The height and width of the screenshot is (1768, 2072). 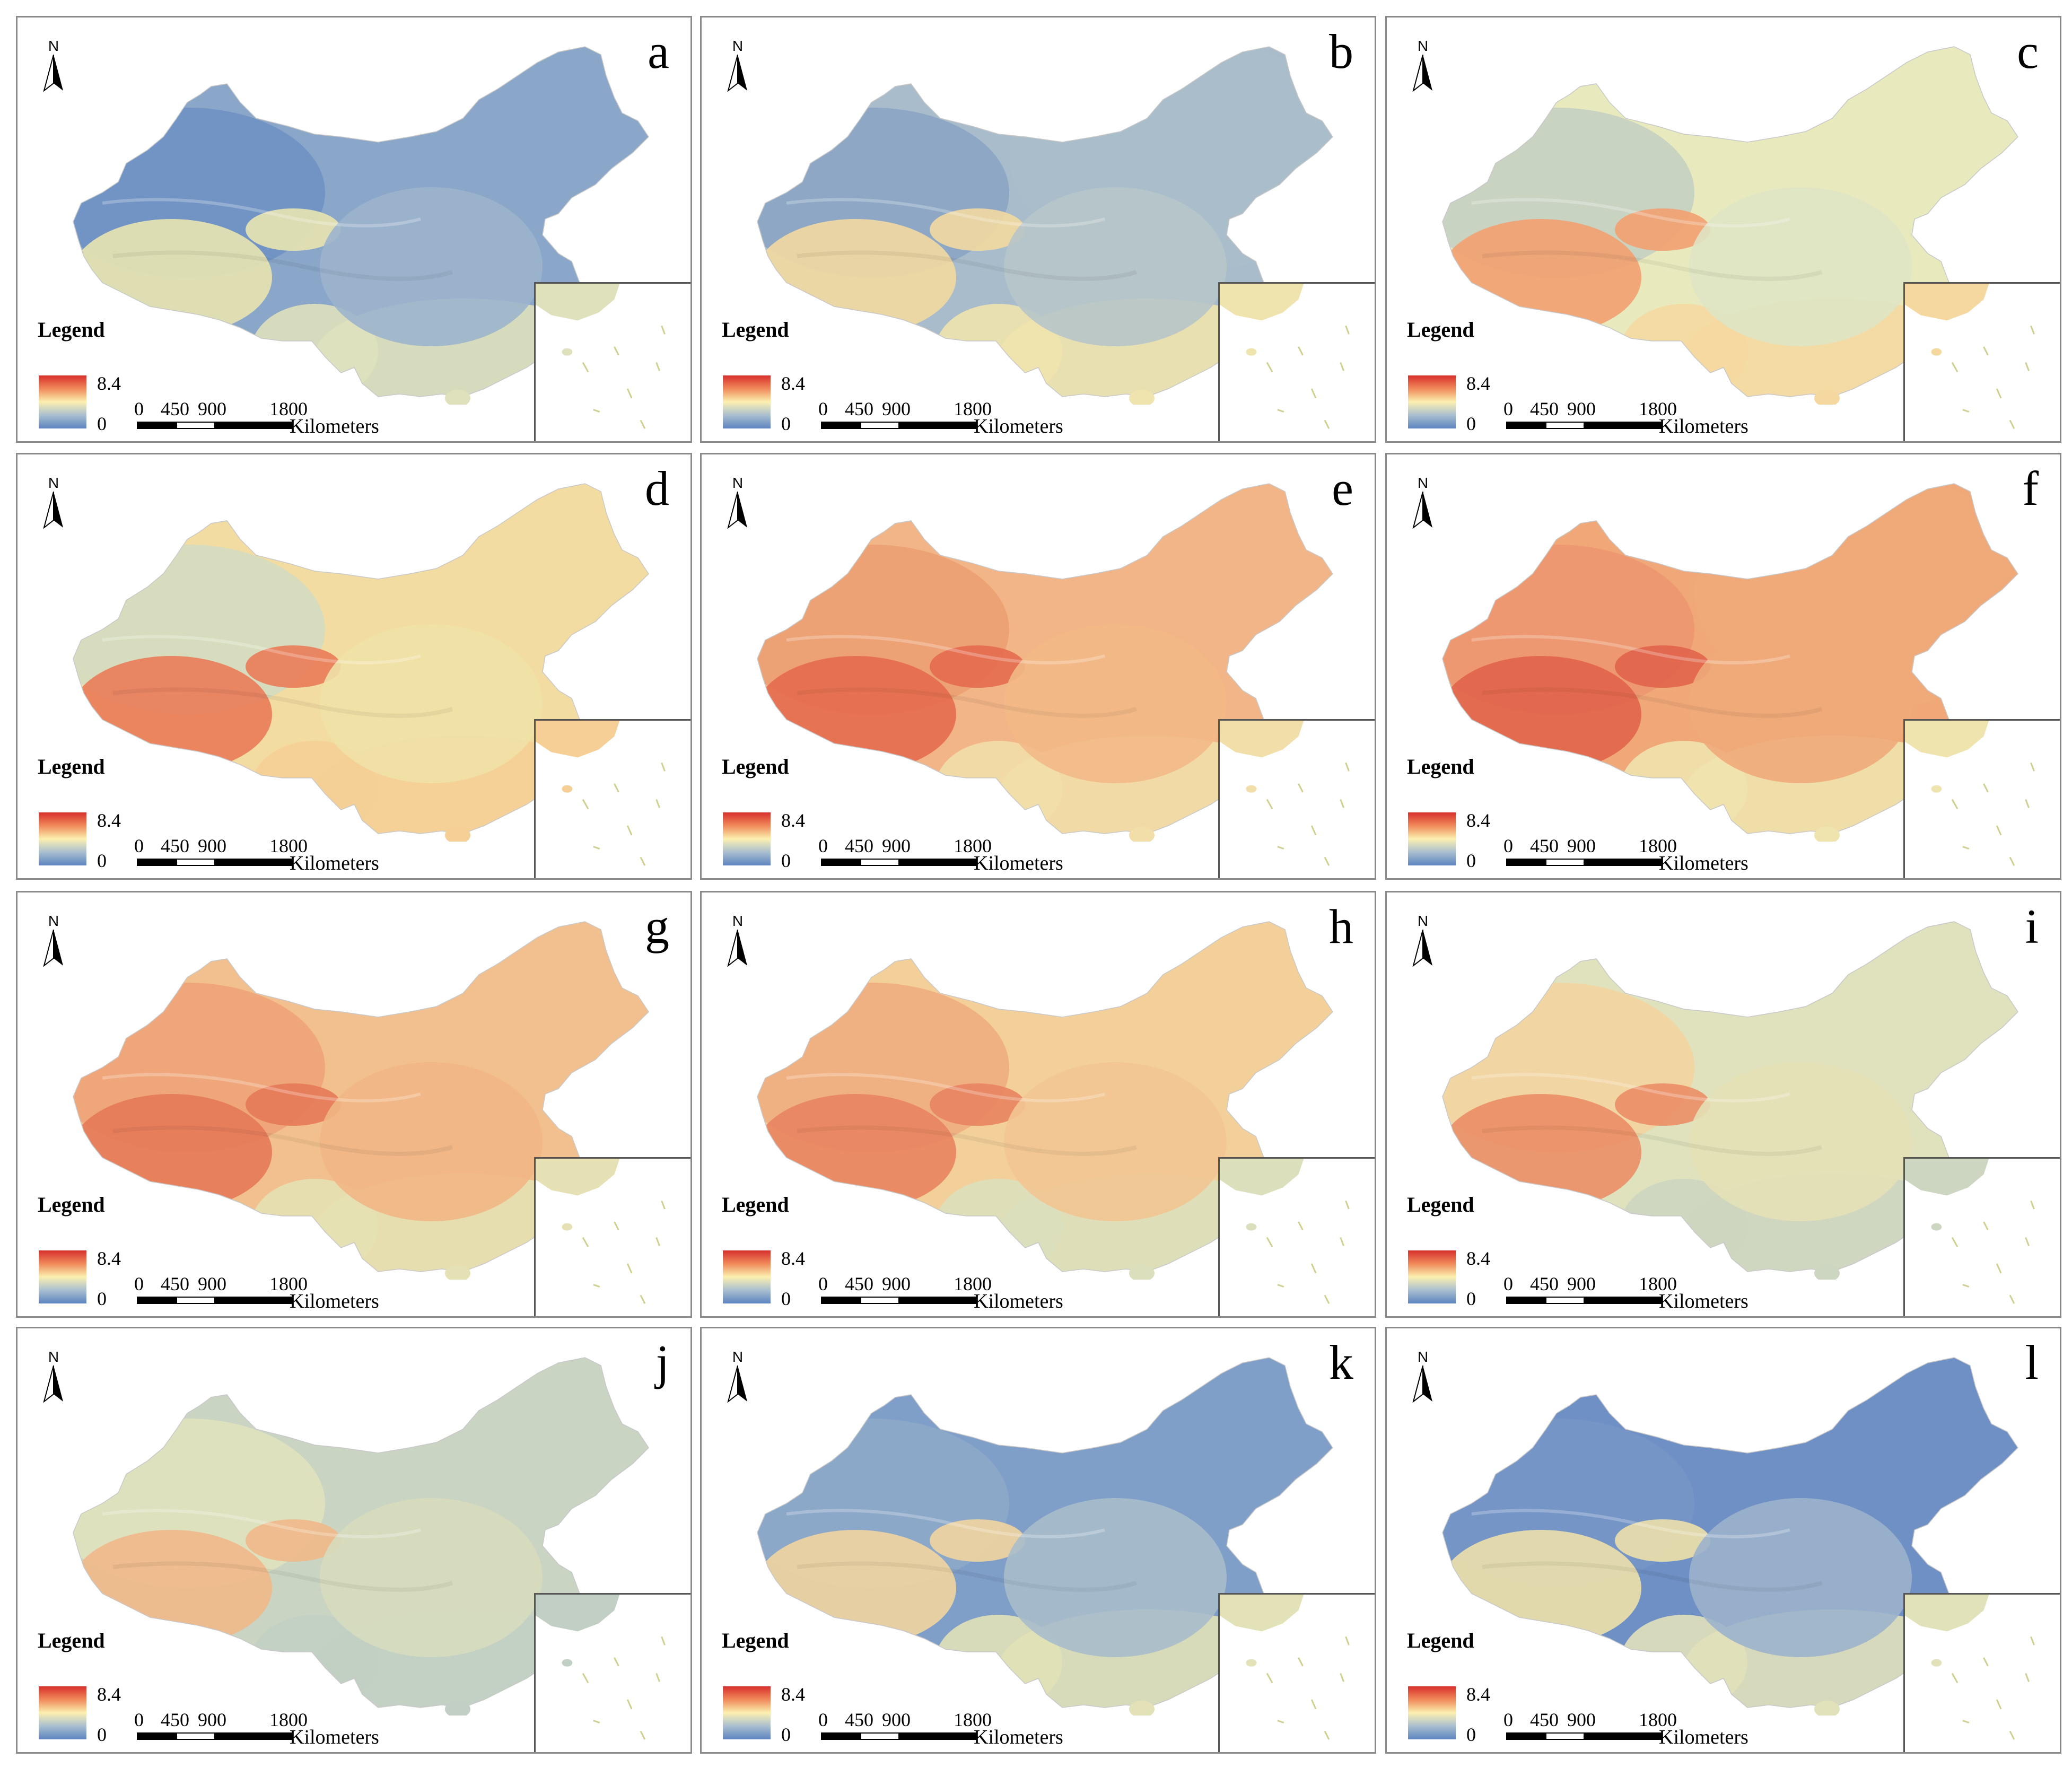 I want to click on panel-letter: g, so click(x=657, y=926).